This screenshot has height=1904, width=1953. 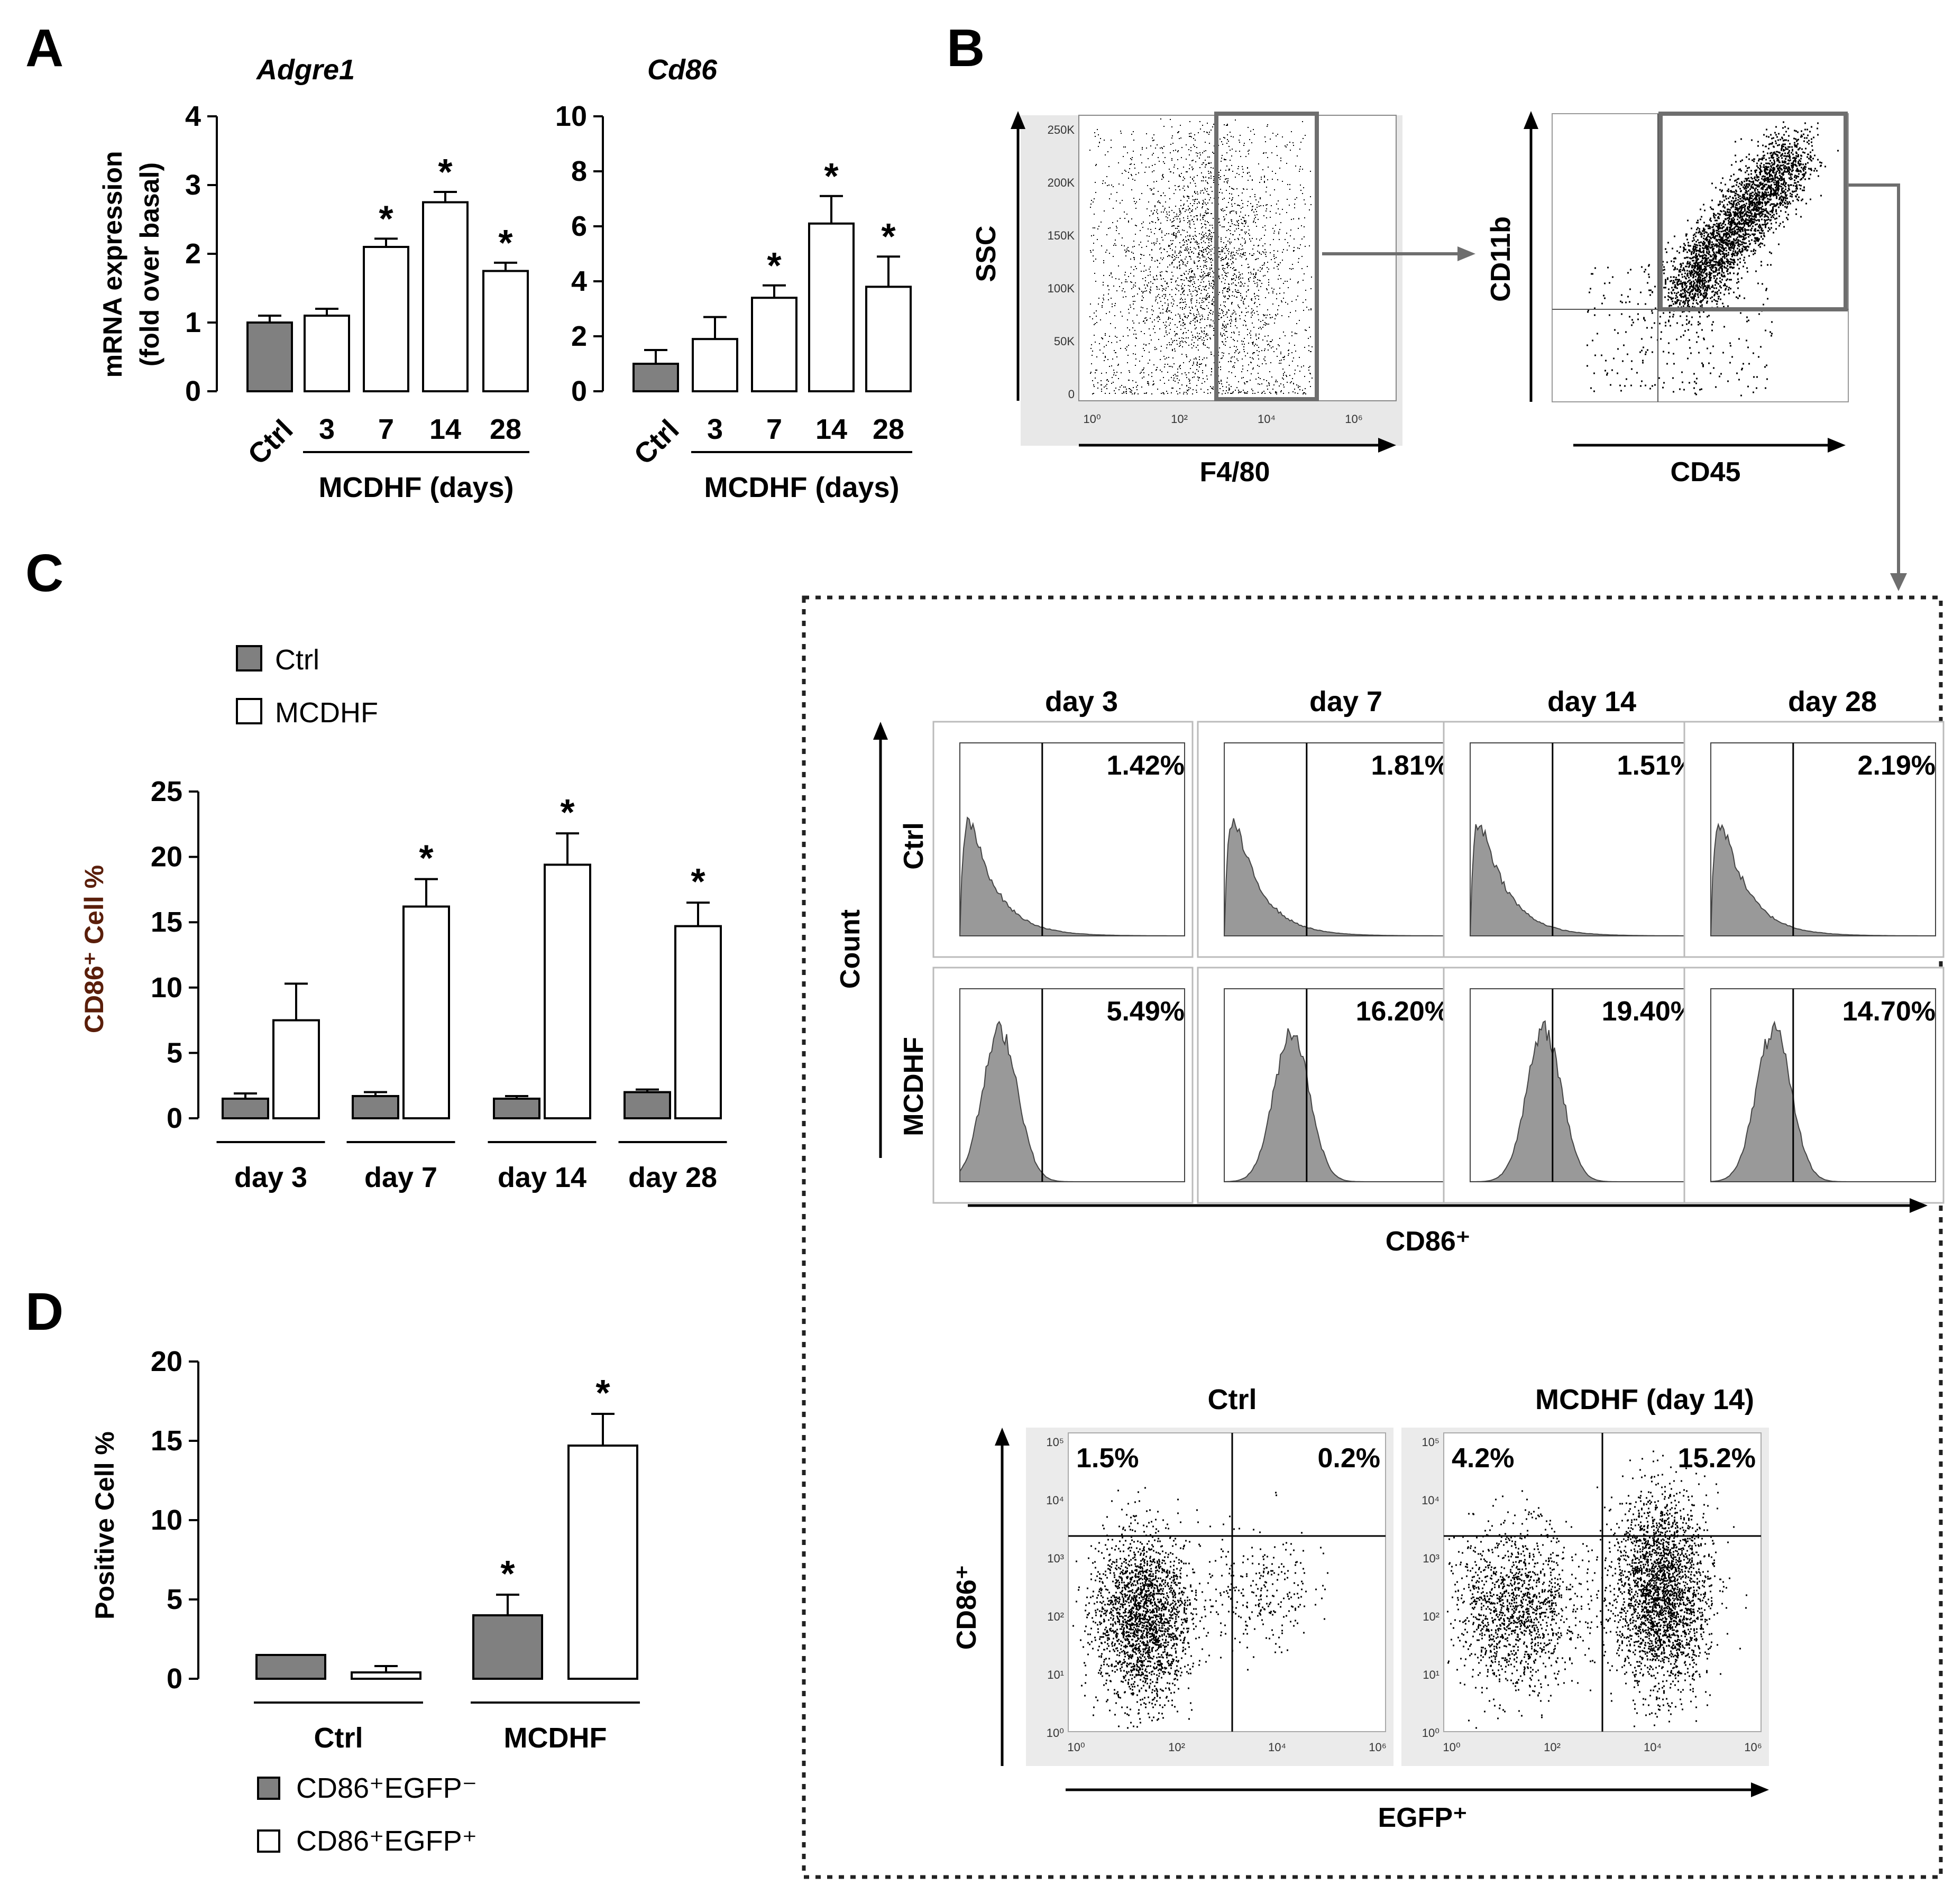 I want to click on group-label: MCDHF (days), so click(x=801, y=487).